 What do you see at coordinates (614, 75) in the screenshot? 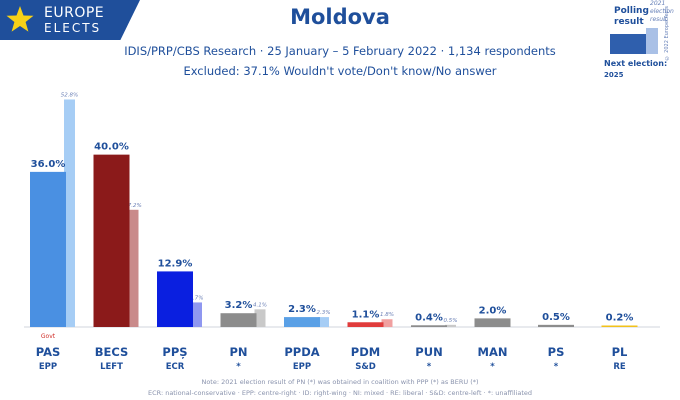
I see `legend-next-election-year: 2025` at bounding box center [614, 75].